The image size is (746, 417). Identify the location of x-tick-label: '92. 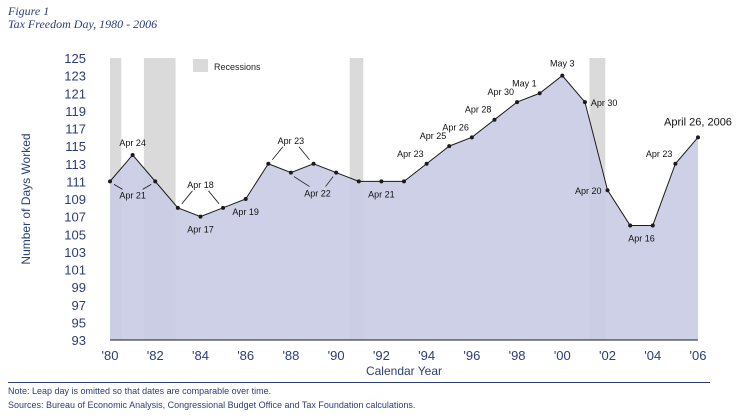
(381, 355).